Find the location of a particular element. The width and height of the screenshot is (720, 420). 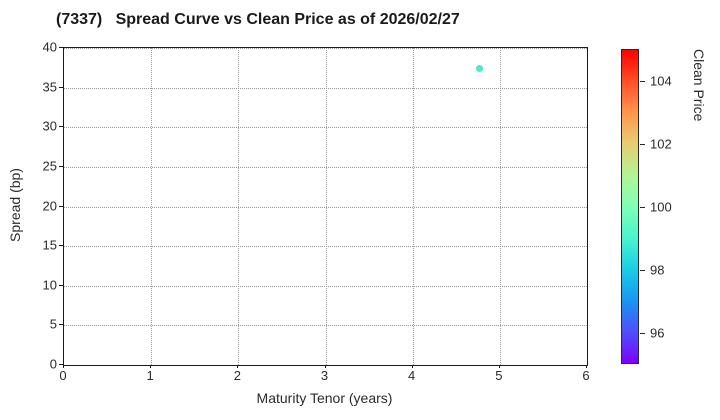

x-tick-label: 0 is located at coordinates (63, 375).